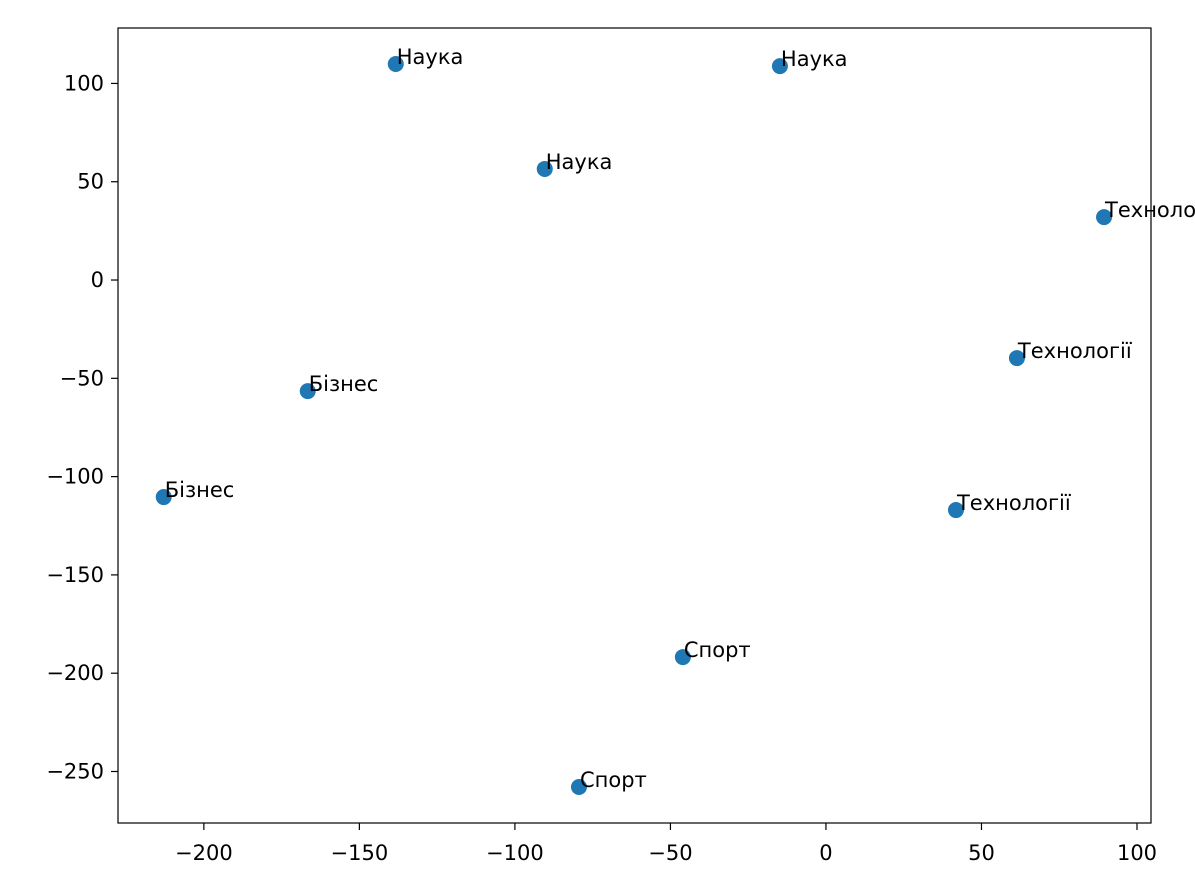 This screenshot has width=1195, height=896. Describe the element at coordinates (97, 280) in the screenshot. I see `y-tick-label: 0` at that location.